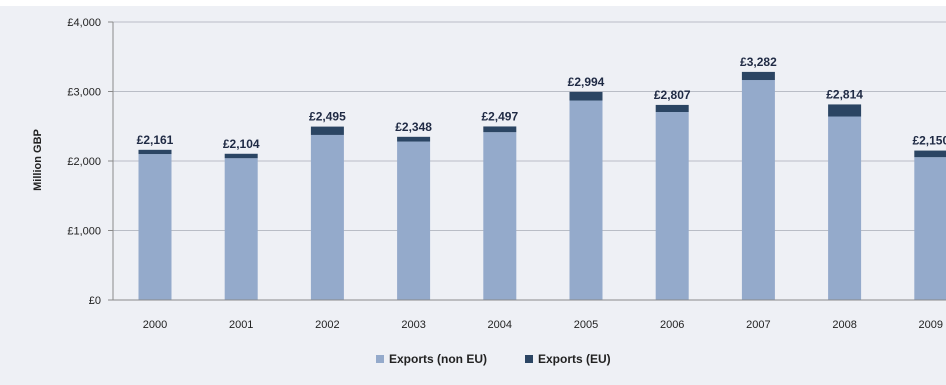 Image resolution: width=946 pixels, height=385 pixels. I want to click on x-tick-label: 2001, so click(241, 325).